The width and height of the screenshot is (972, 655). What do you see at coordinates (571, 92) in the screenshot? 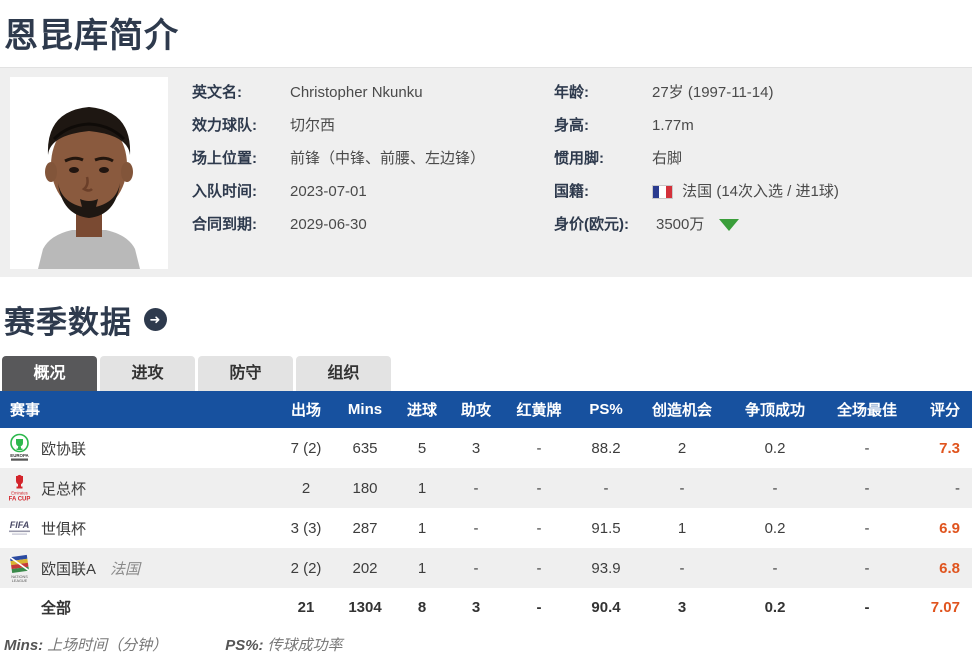
I see `field-label: 年龄:` at bounding box center [571, 92].